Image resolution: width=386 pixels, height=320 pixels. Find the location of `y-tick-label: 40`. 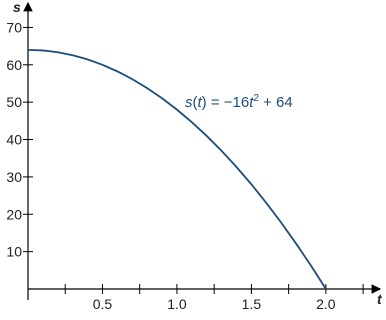

y-tick-label: 40 is located at coordinates (14, 140).